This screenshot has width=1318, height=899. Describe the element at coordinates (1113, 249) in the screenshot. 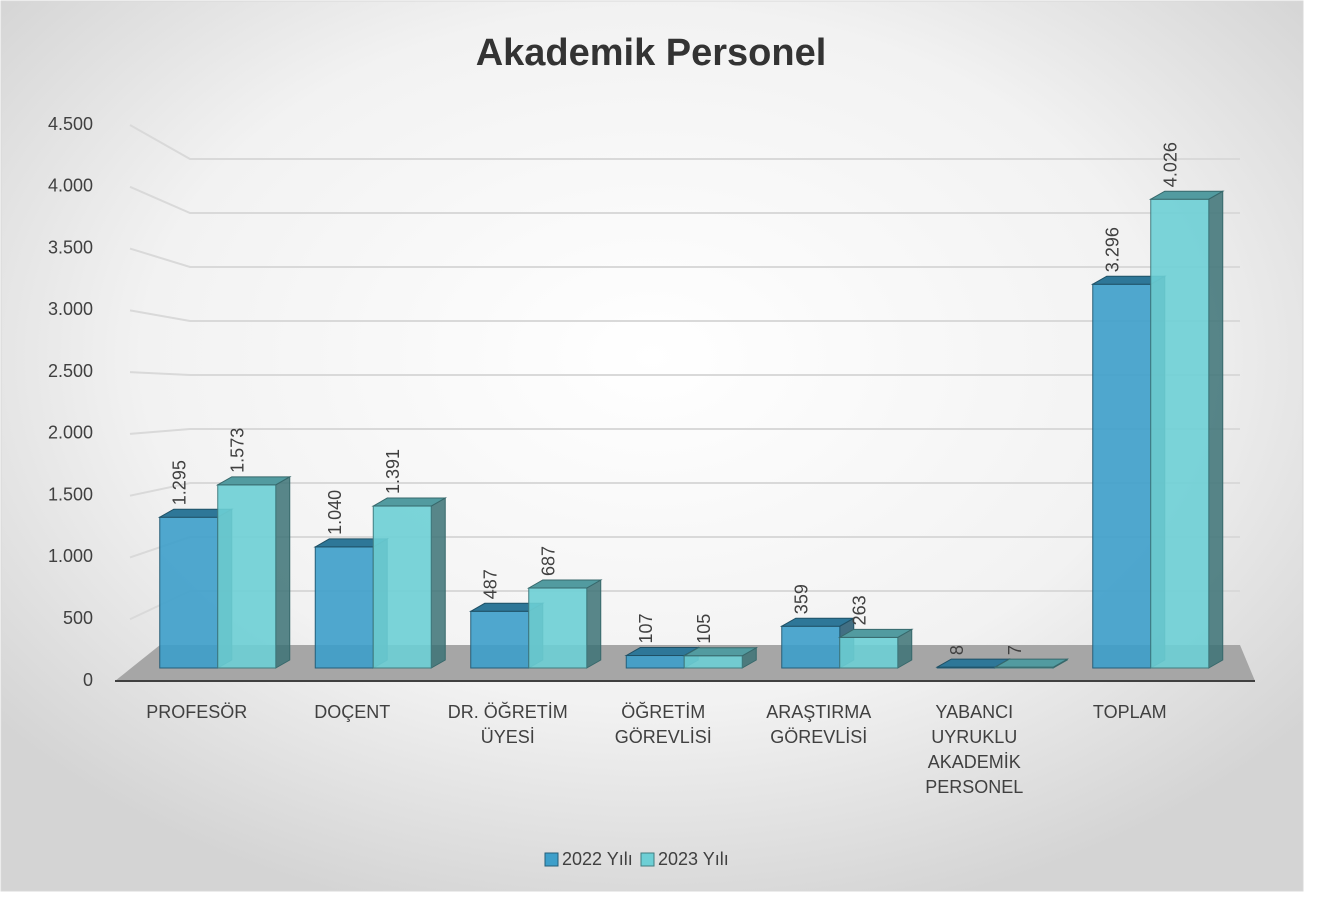

I see `data-label: 3.296` at that location.